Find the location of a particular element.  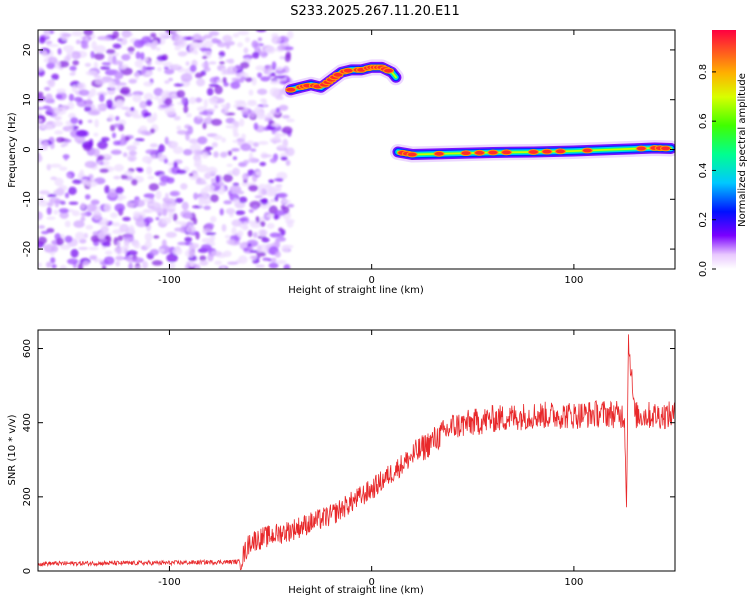

snr-ytick-label: 600 is located at coordinates (27, 348).